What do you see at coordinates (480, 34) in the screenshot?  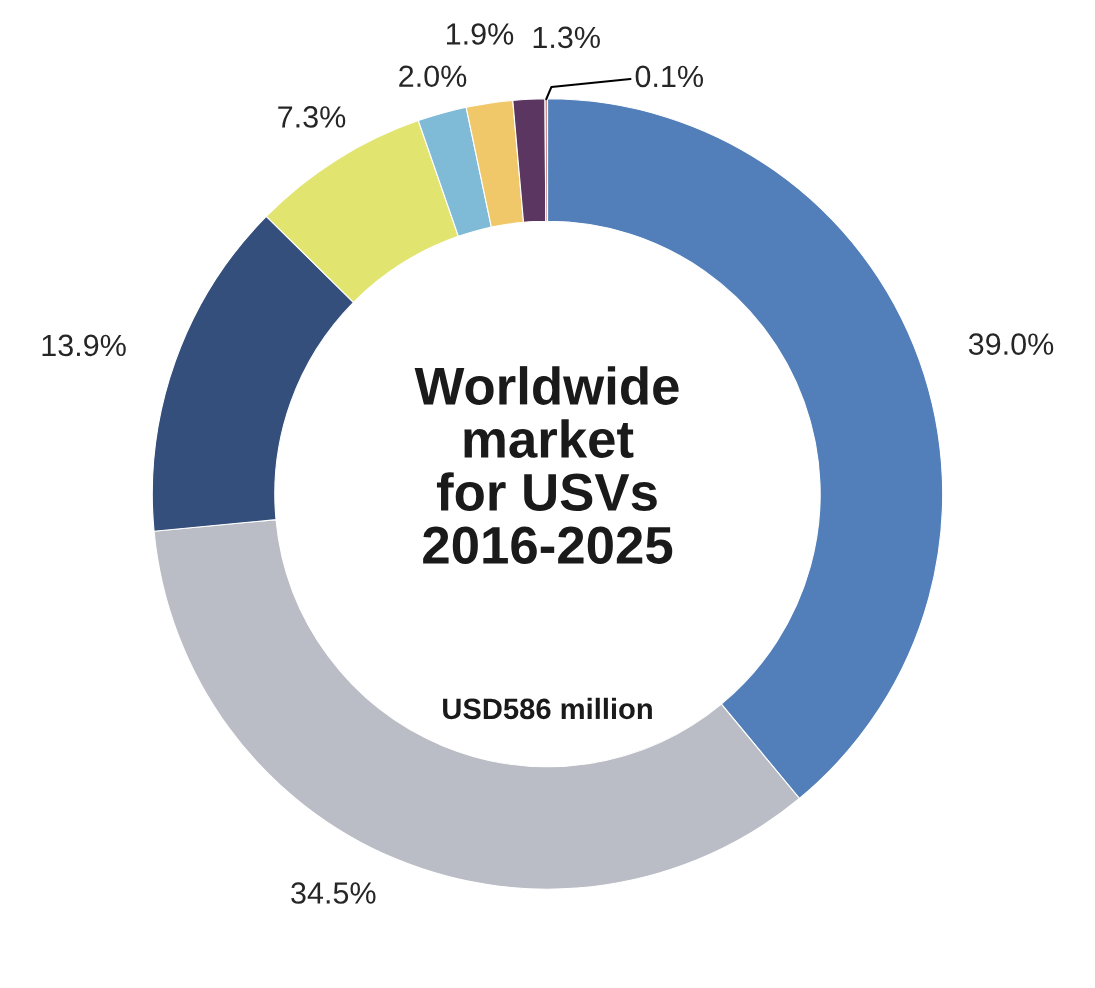 I see `data-label: 1.9%` at bounding box center [480, 34].